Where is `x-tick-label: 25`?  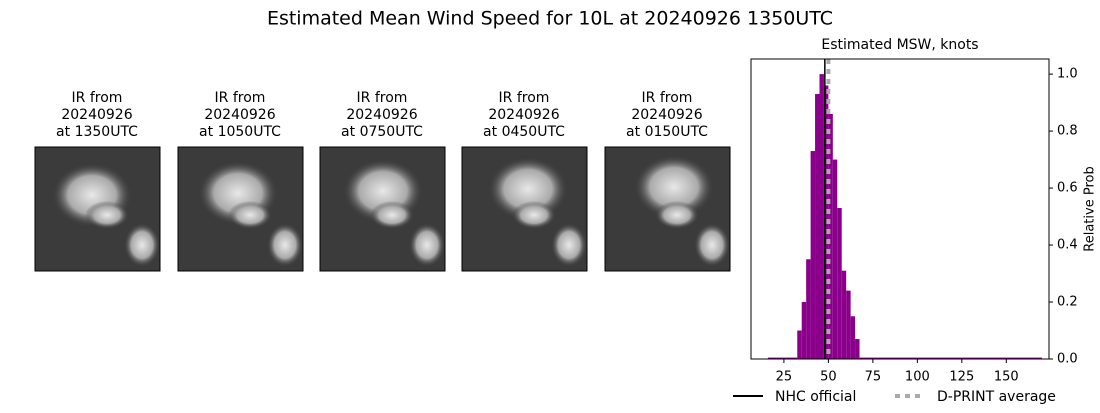 x-tick-label: 25 is located at coordinates (784, 377).